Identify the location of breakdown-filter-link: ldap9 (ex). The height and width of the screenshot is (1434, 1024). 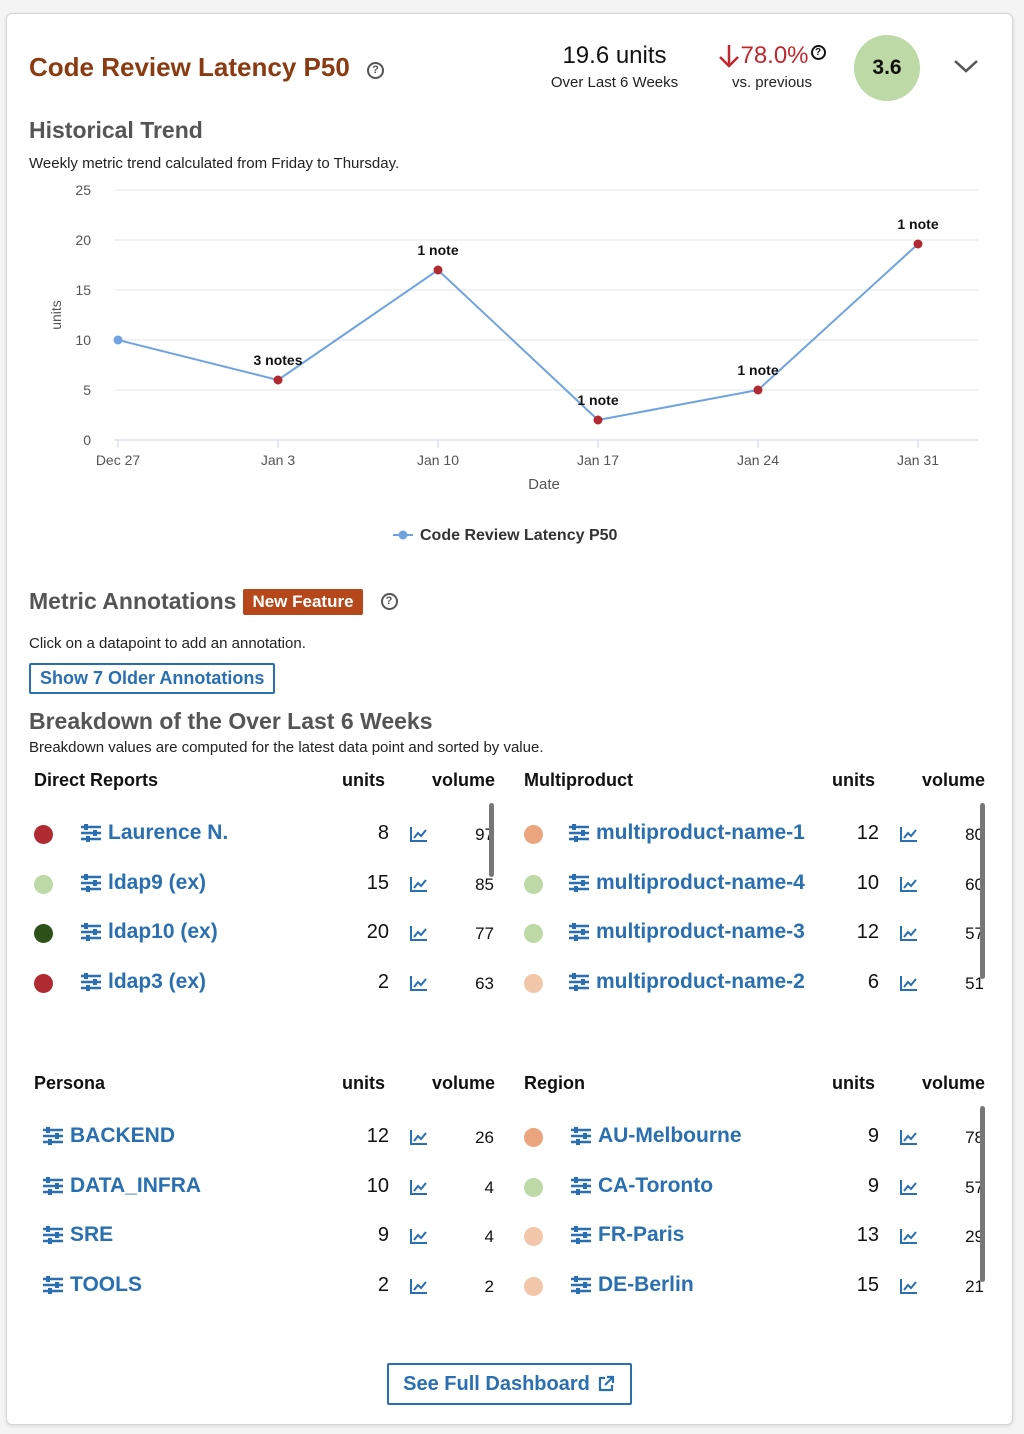
(143, 883).